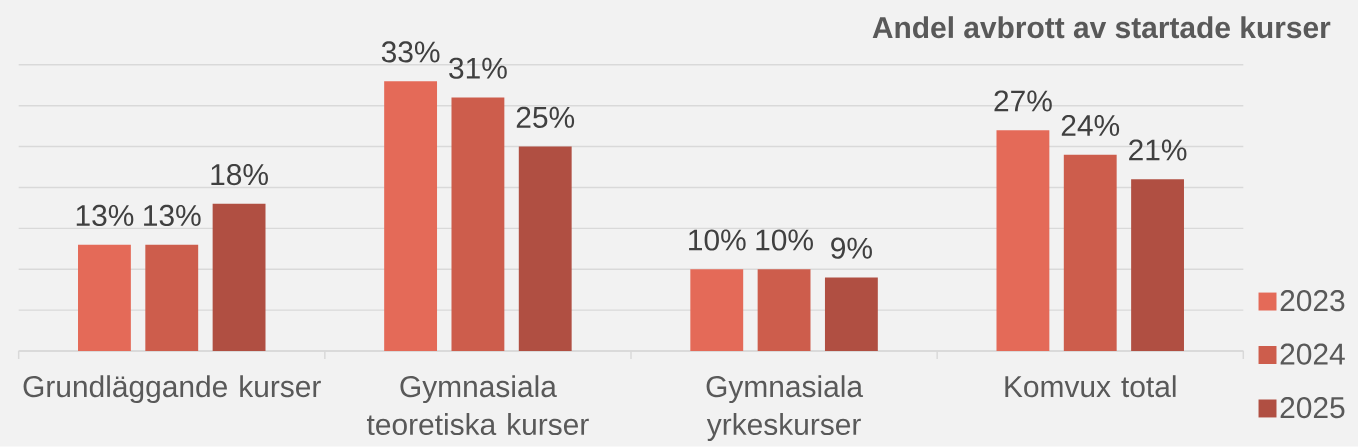 Image resolution: width=1358 pixels, height=447 pixels. I want to click on chart-title: Andel avbrott av startade kurser, so click(1101, 27).